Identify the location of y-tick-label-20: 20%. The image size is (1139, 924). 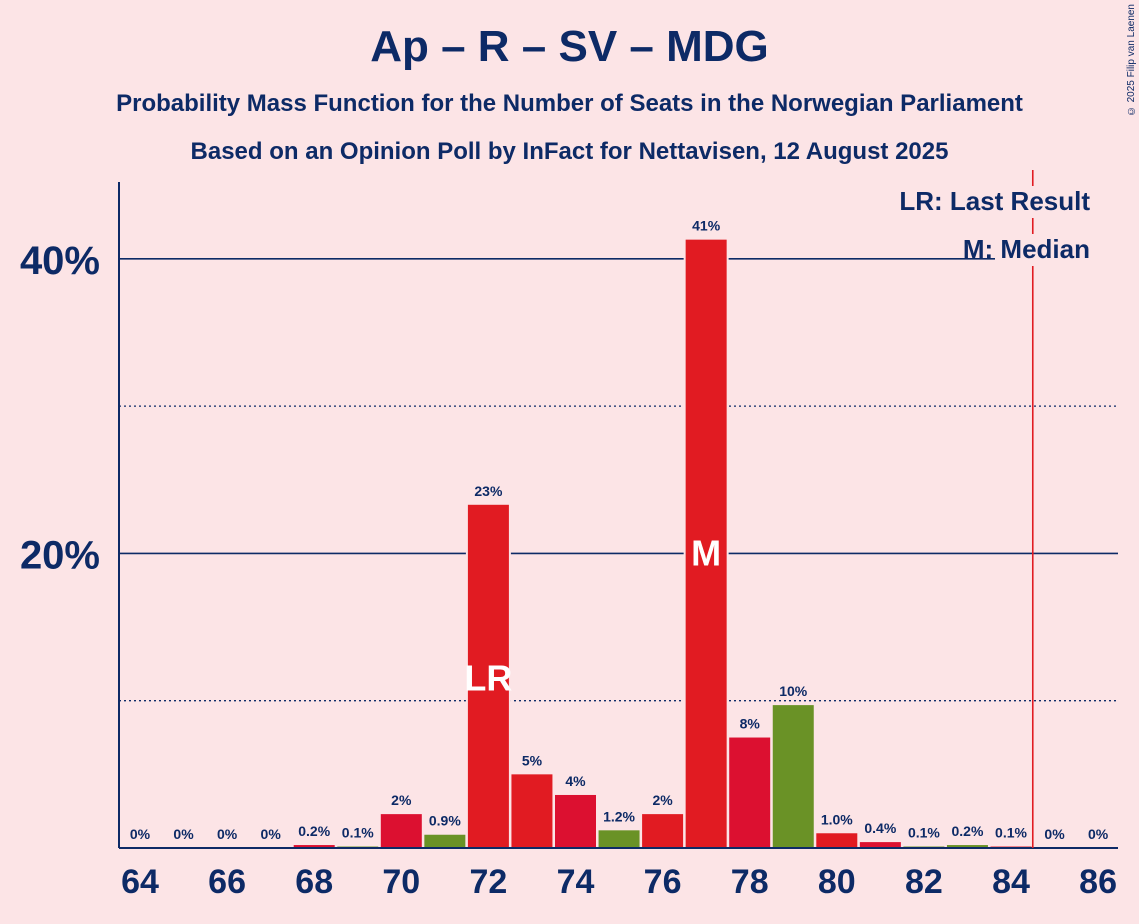
(60, 555).